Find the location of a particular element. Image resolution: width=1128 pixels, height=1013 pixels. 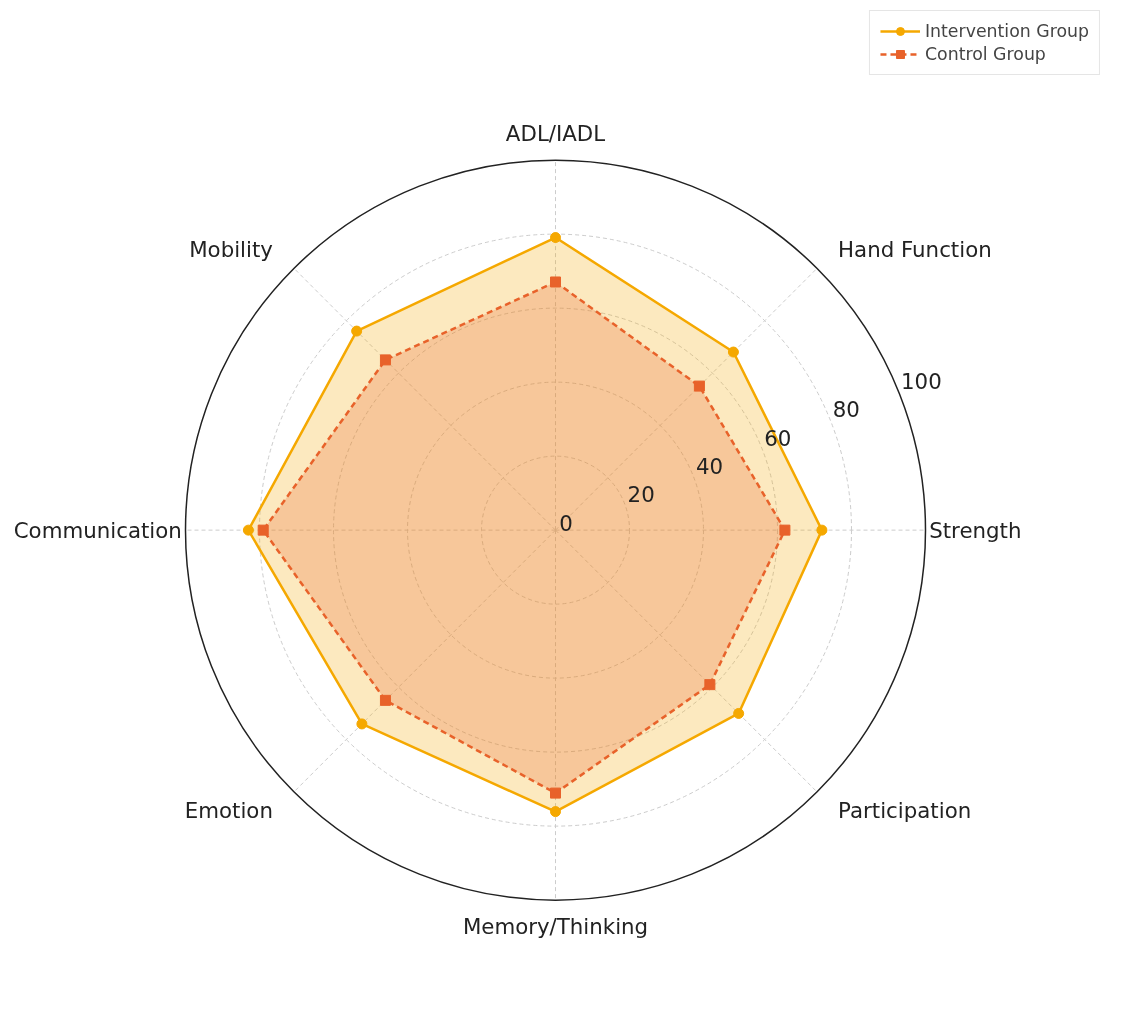

y-tick-label: 100 is located at coordinates (921, 381).